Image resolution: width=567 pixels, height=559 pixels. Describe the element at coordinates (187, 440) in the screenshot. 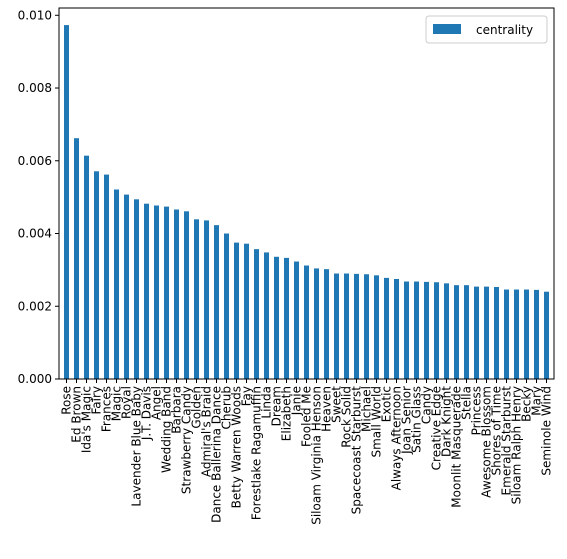

I see `x-tick-label: Strawberry Candy` at that location.